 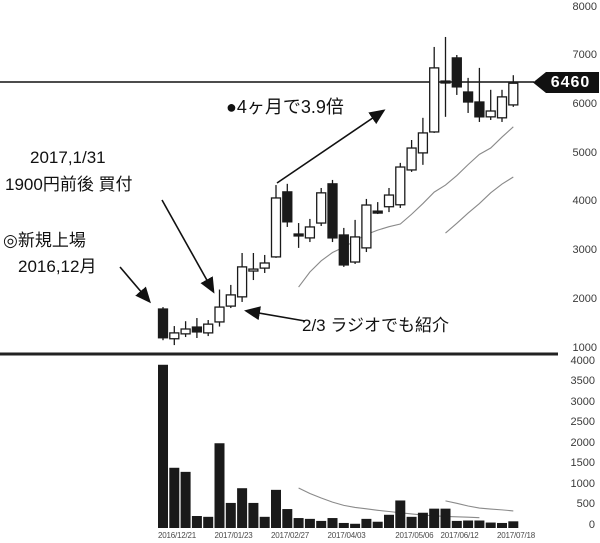 What do you see at coordinates (582, 422) in the screenshot?
I see `volume-axis-tick: 2500` at bounding box center [582, 422].